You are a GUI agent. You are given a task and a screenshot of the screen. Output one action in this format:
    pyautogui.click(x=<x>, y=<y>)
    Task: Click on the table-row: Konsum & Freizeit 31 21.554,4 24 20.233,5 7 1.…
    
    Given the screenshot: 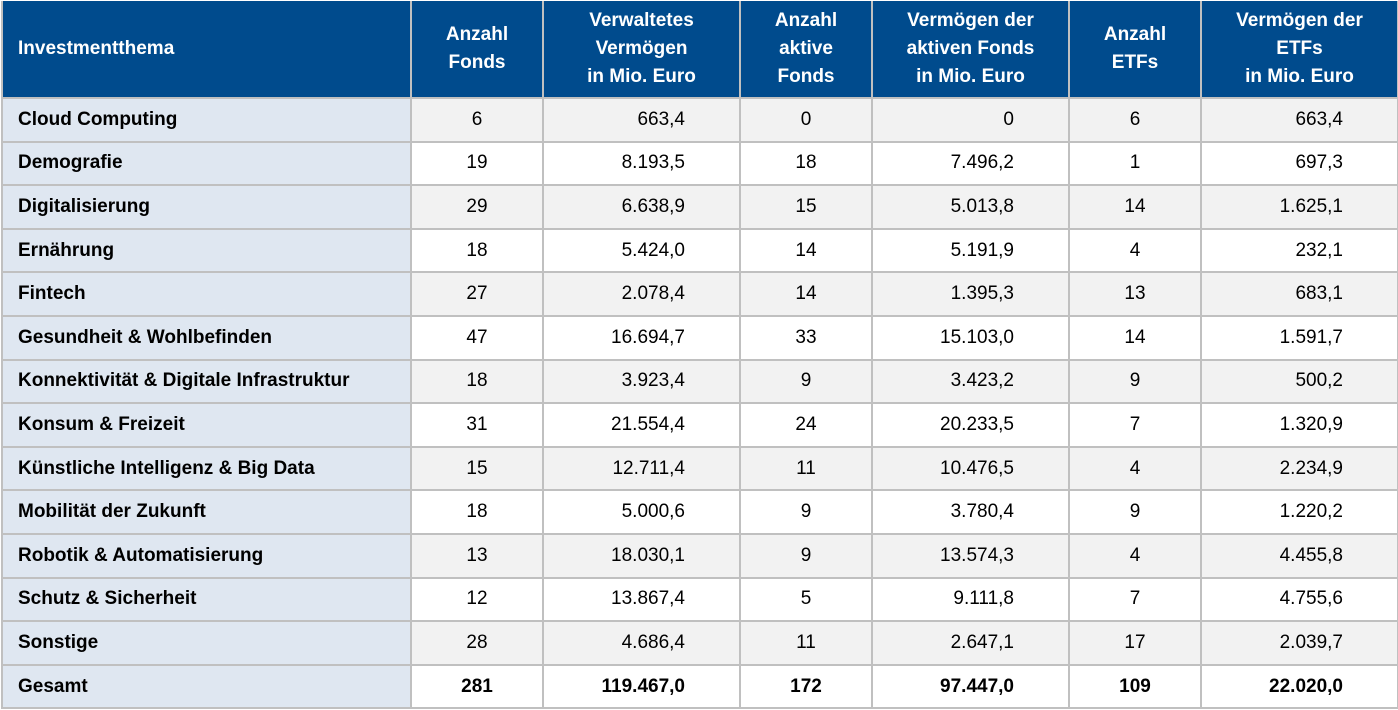 What is the action you would take?
    pyautogui.click(x=699, y=425)
    